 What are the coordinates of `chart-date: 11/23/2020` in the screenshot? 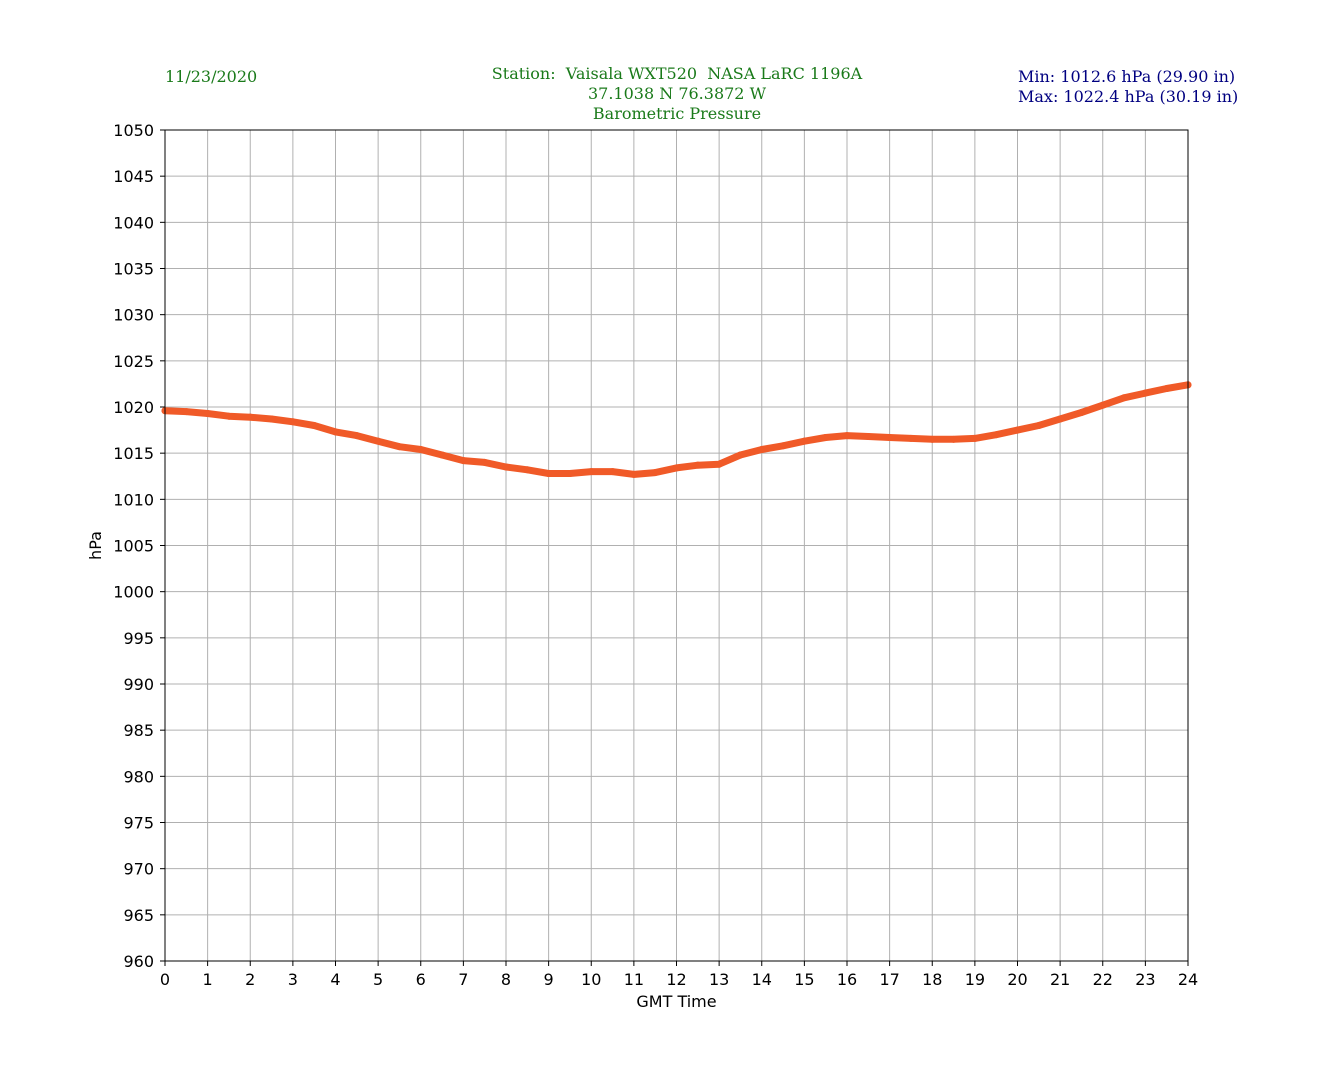 It's located at (211, 76).